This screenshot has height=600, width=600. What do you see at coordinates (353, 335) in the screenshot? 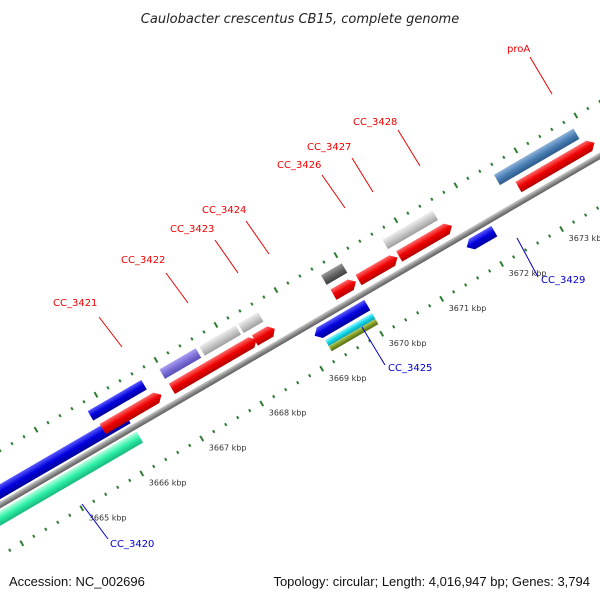
I see `gene-cc3425-olive-block` at bounding box center [353, 335].